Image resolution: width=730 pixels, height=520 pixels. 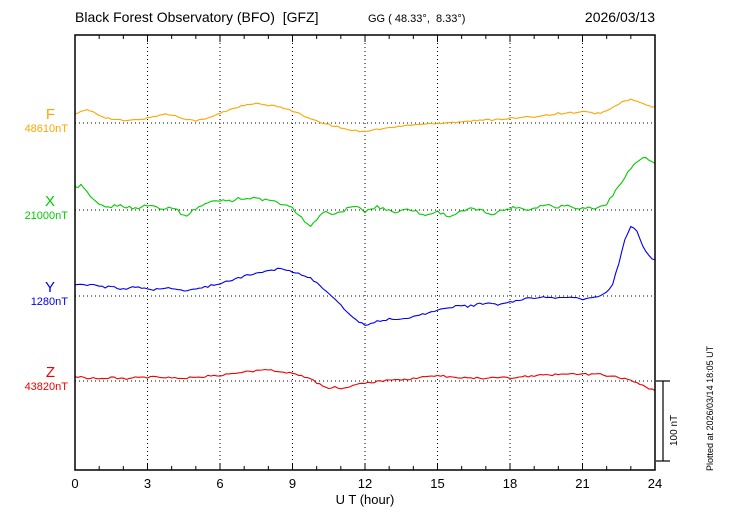 I want to click on plotted-at-note: Plotted at 2026/03/14 18:05 UT, so click(x=710, y=408).